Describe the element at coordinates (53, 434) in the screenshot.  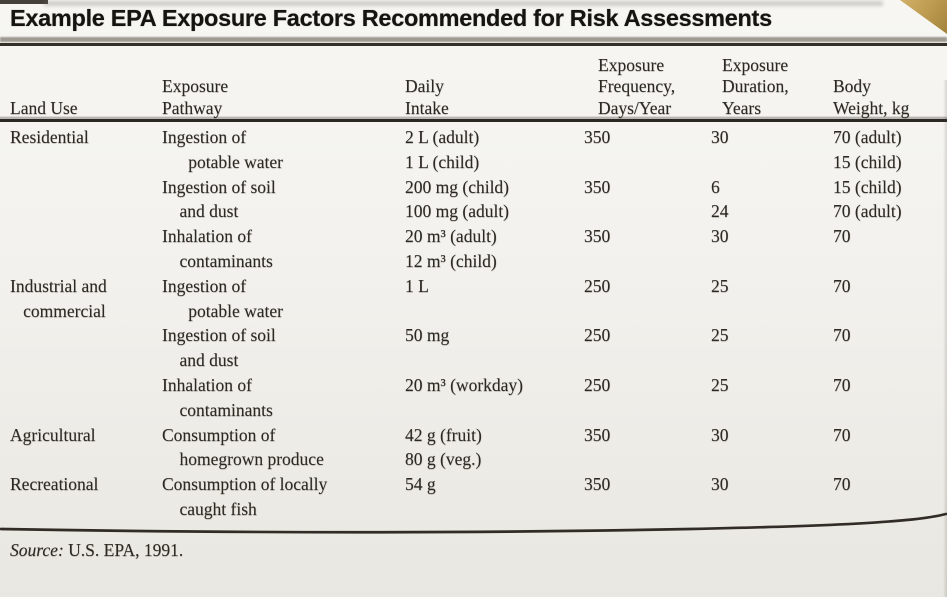
I see `cell-land_use: Agricultural` at that location.